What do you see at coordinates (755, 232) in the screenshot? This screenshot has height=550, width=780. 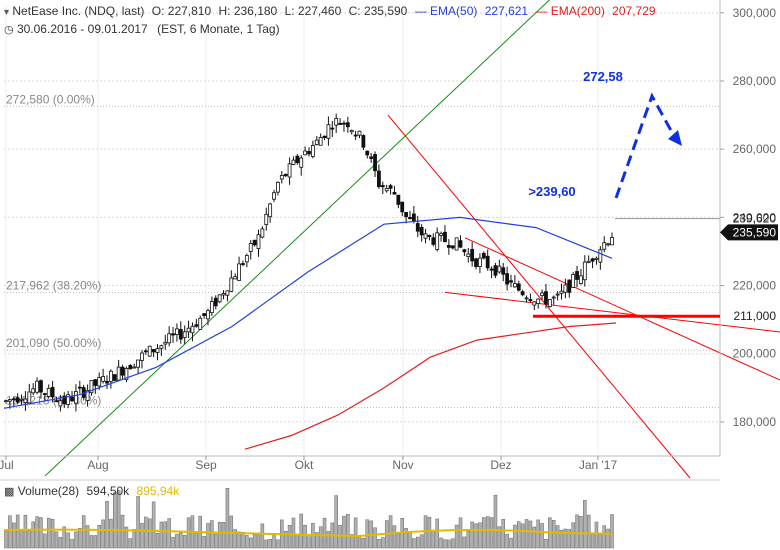 I see `last-price-label: 235,590` at bounding box center [755, 232].